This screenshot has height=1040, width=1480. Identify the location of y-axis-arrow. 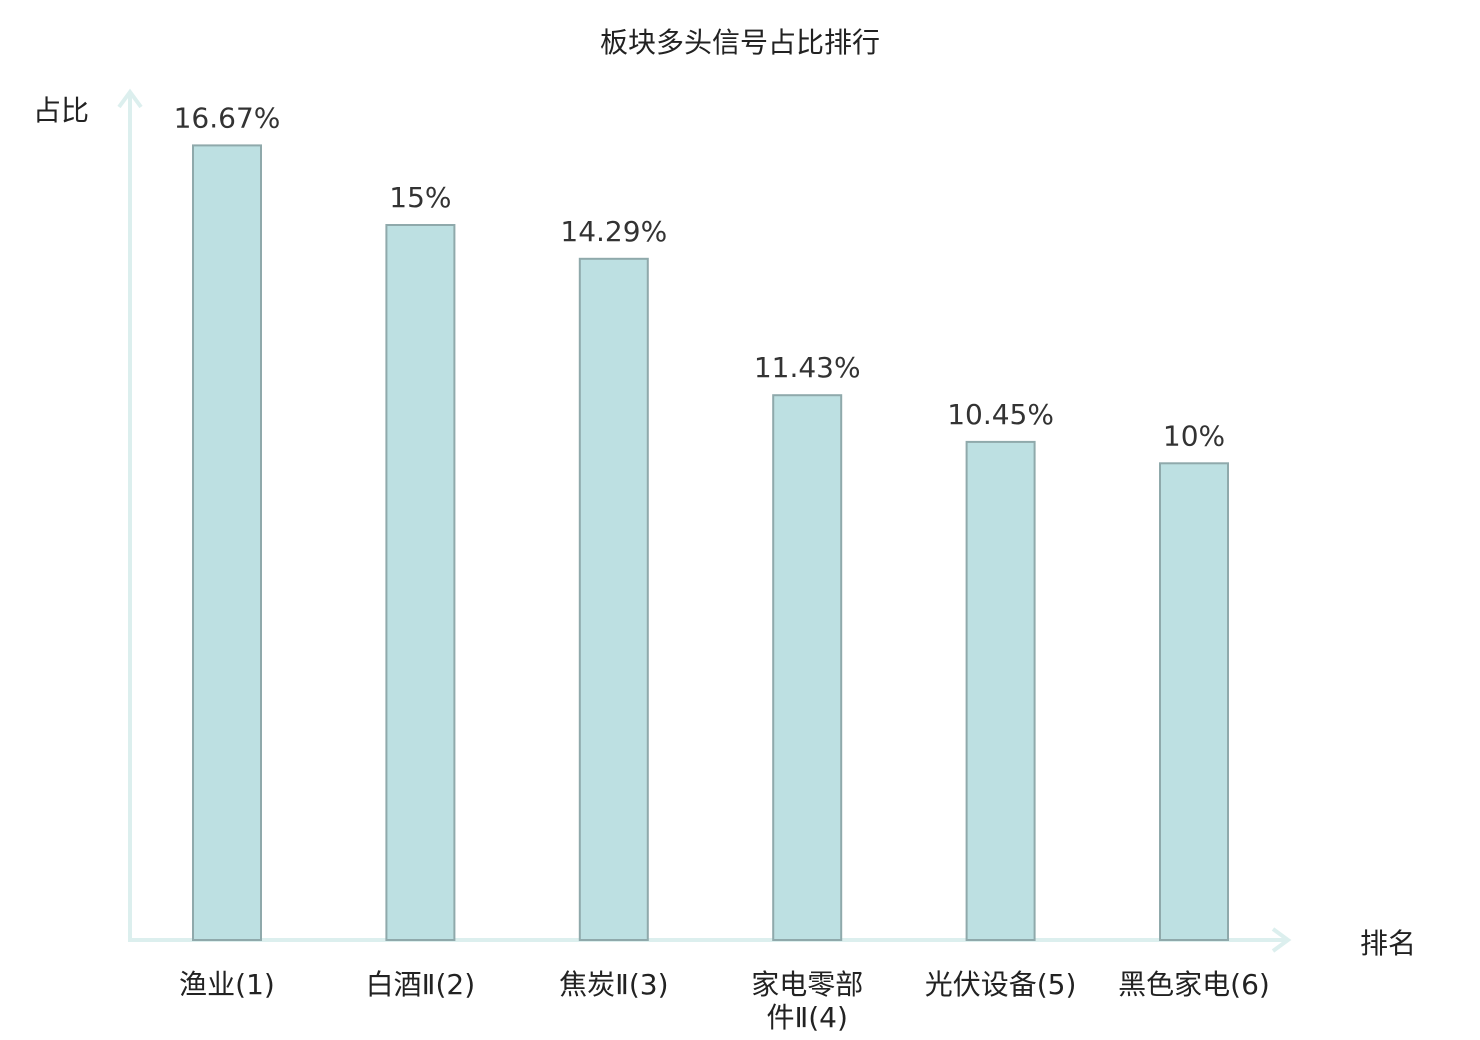
(130, 98).